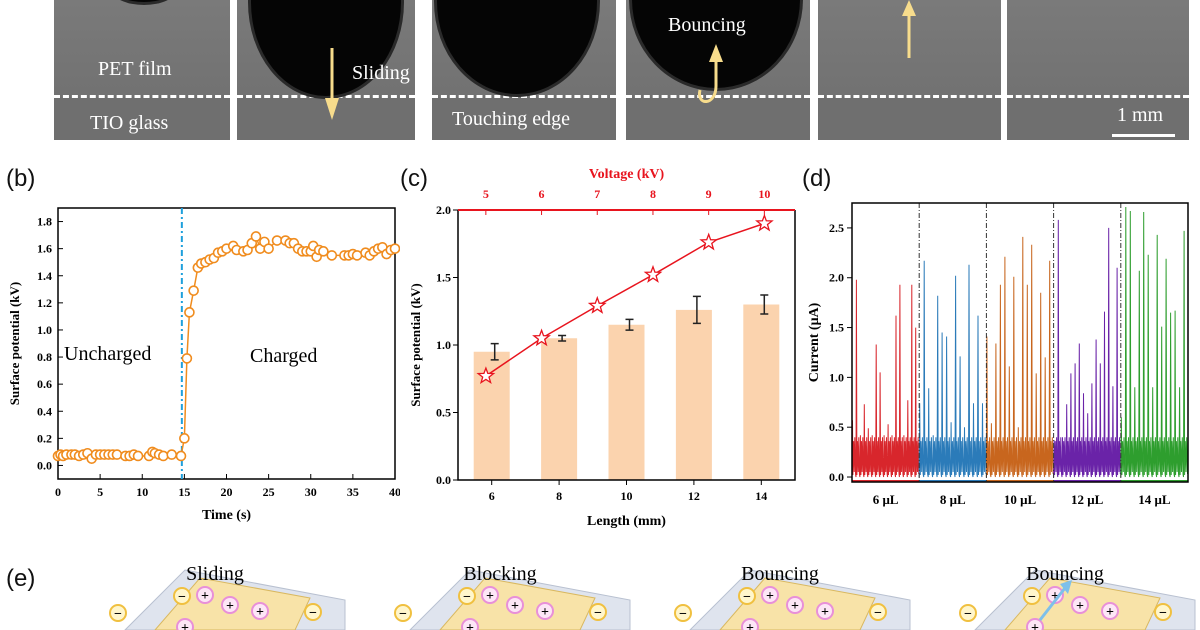  I want to click on photo-final: 1 mm, so click(1098, 70).